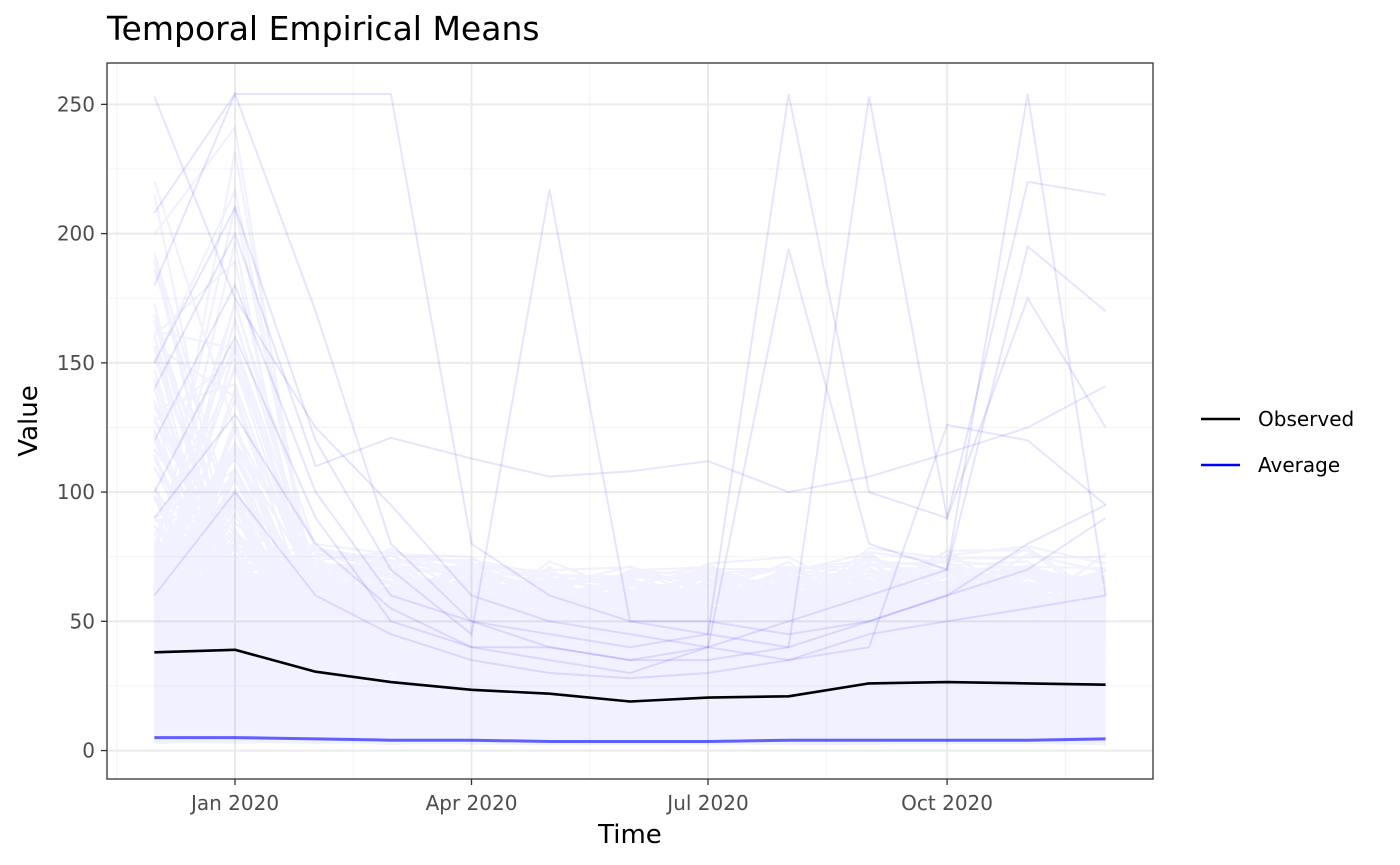 This screenshot has height=865, width=1400. I want to click on legend-label-observed: Observed, so click(1306, 419).